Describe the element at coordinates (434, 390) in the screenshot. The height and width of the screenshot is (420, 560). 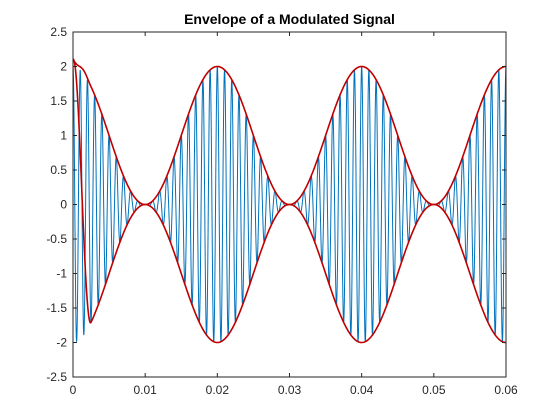
I see `x-tick-label: 0.05` at that location.